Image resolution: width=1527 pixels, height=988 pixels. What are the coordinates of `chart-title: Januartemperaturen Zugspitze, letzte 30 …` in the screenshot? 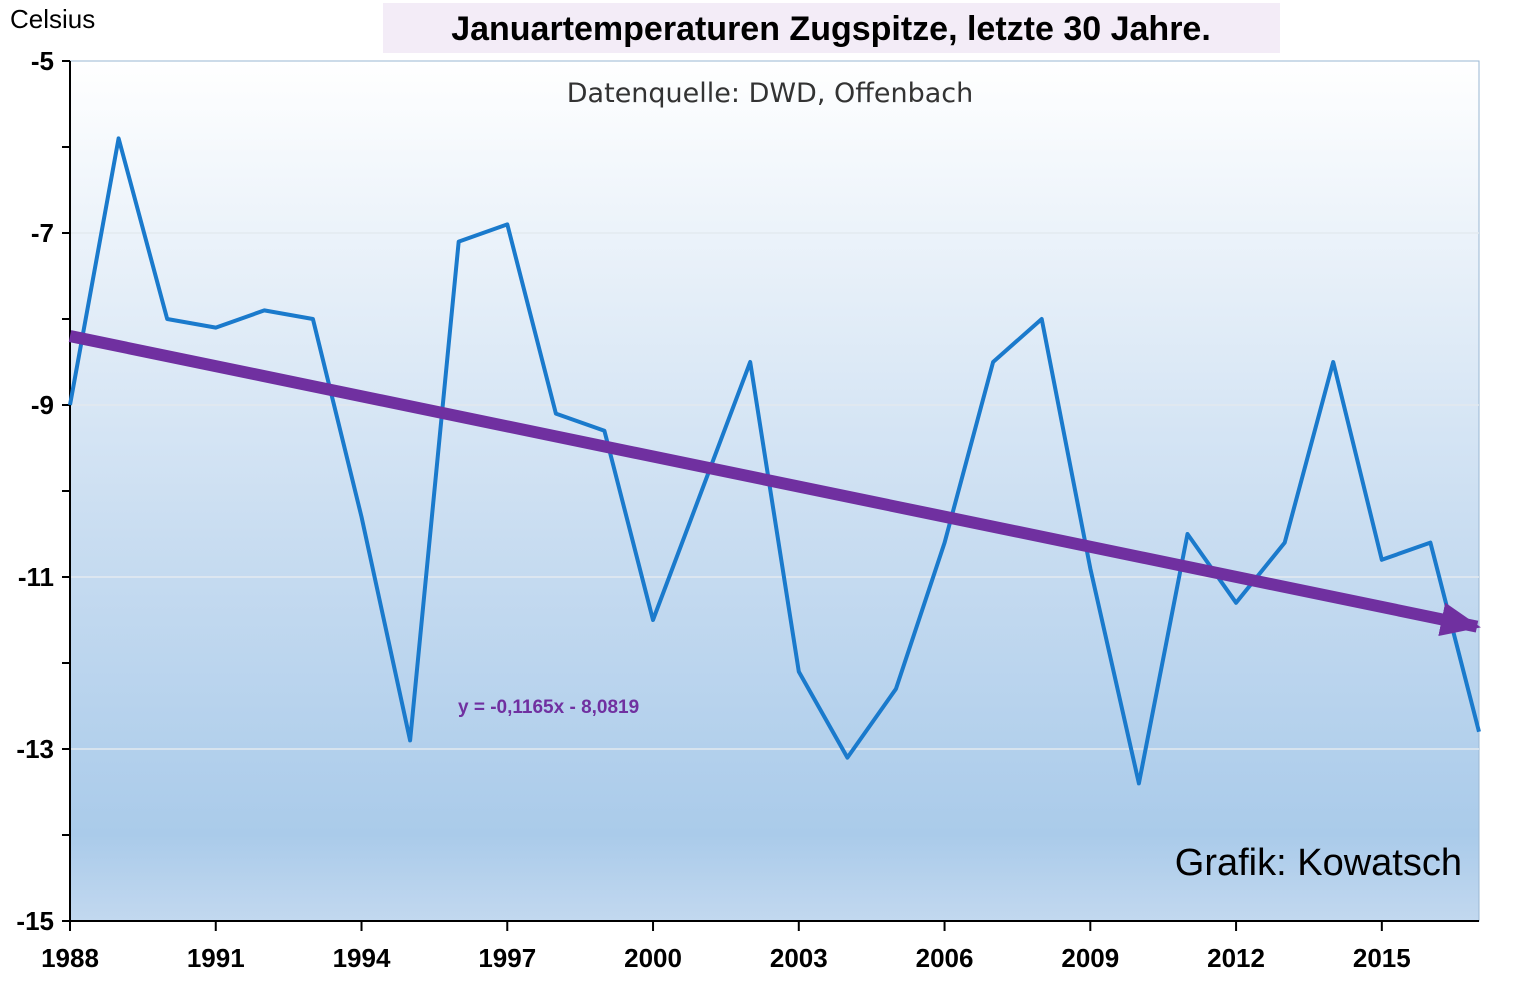 It's located at (831, 29).